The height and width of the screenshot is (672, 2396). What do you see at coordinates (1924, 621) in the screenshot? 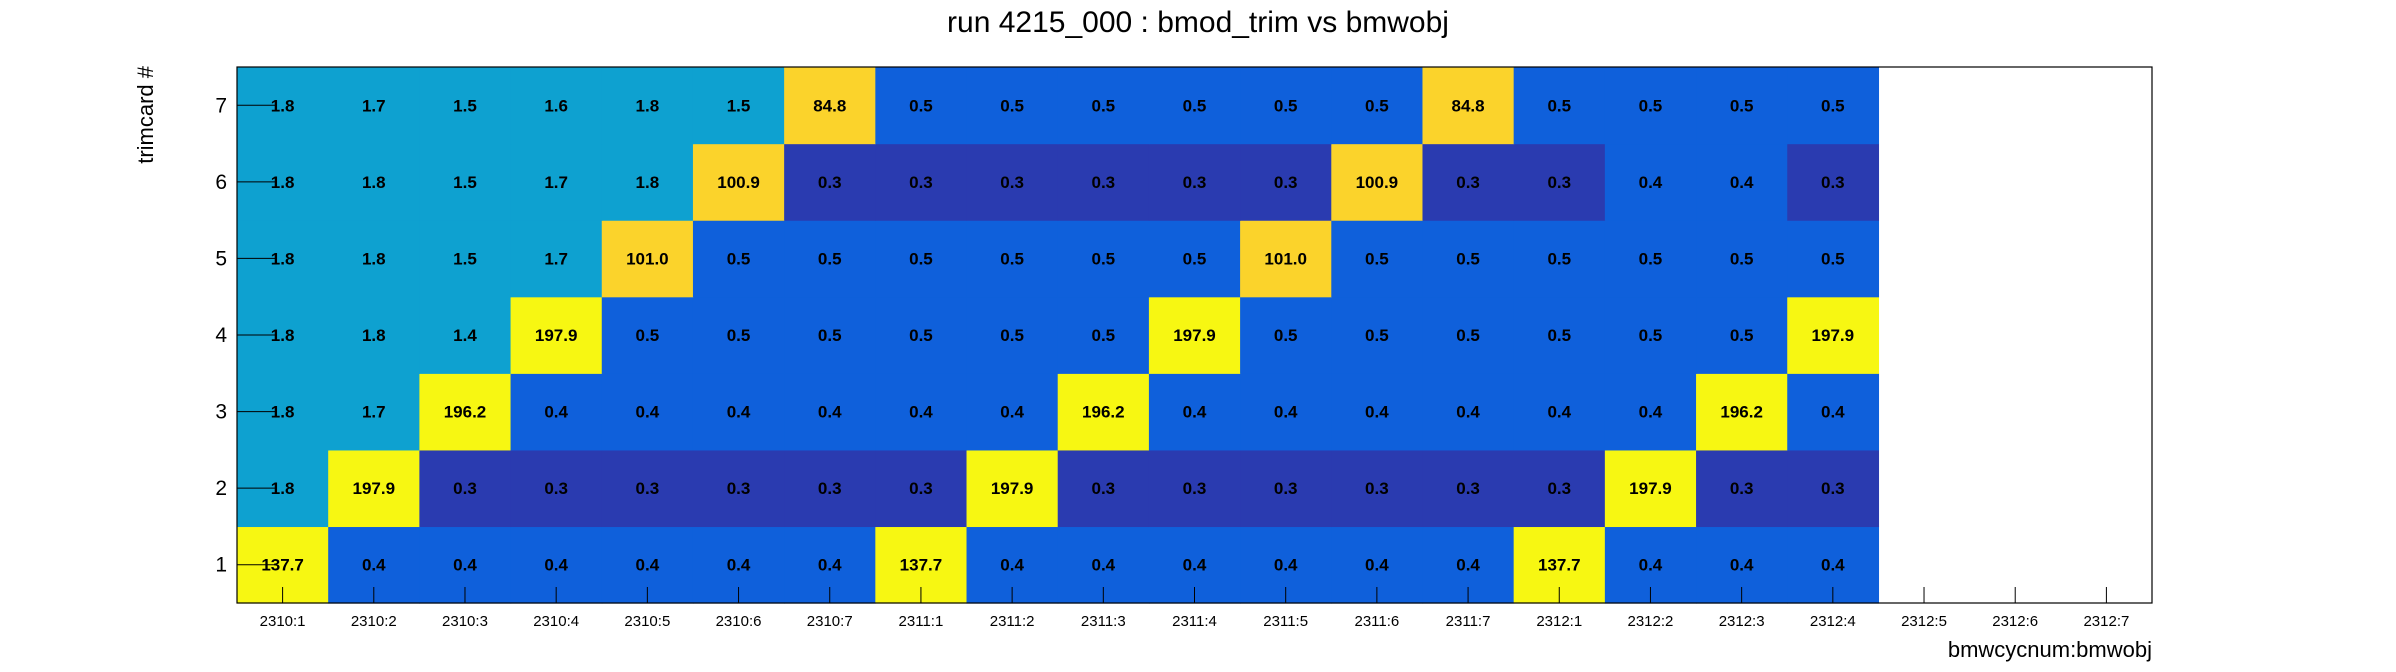
I see `x-tick-label: 2312:5` at bounding box center [1924, 621].